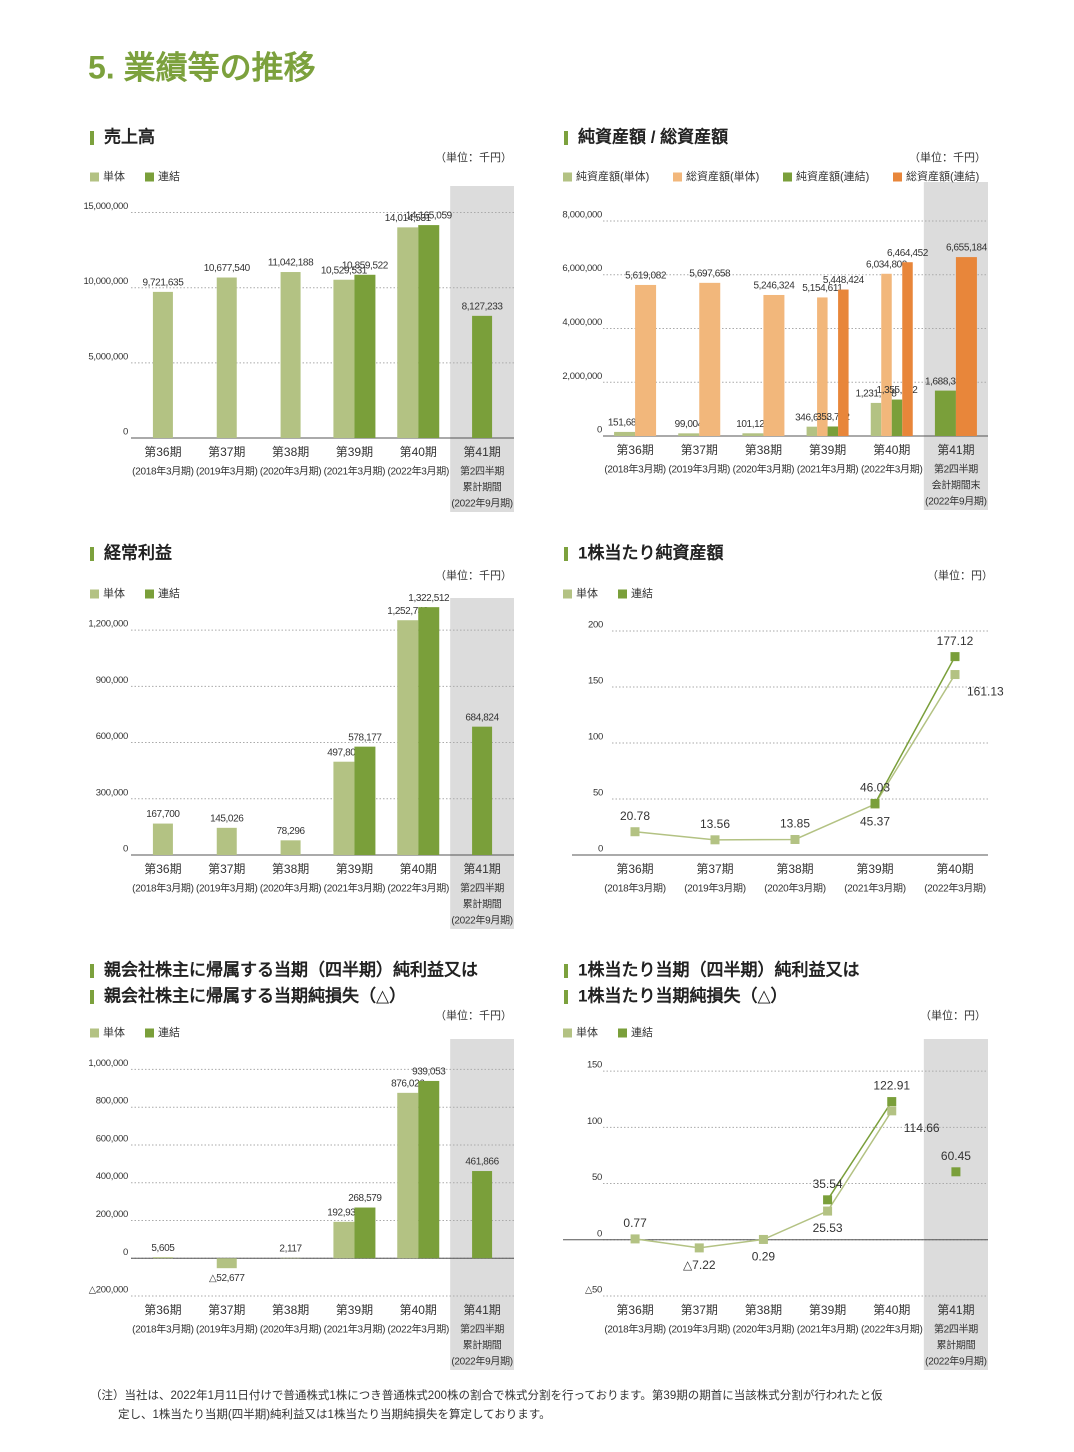  Describe the element at coordinates (922, 1128) in the screenshot. I see `value-label: 114.66` at that location.